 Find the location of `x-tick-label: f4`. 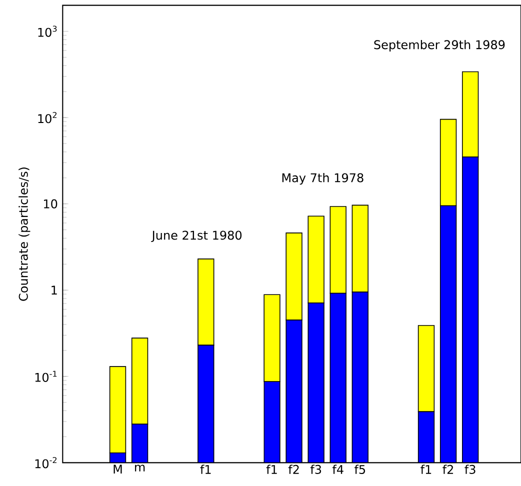

x-tick-label: f4 is located at coordinates (338, 469).